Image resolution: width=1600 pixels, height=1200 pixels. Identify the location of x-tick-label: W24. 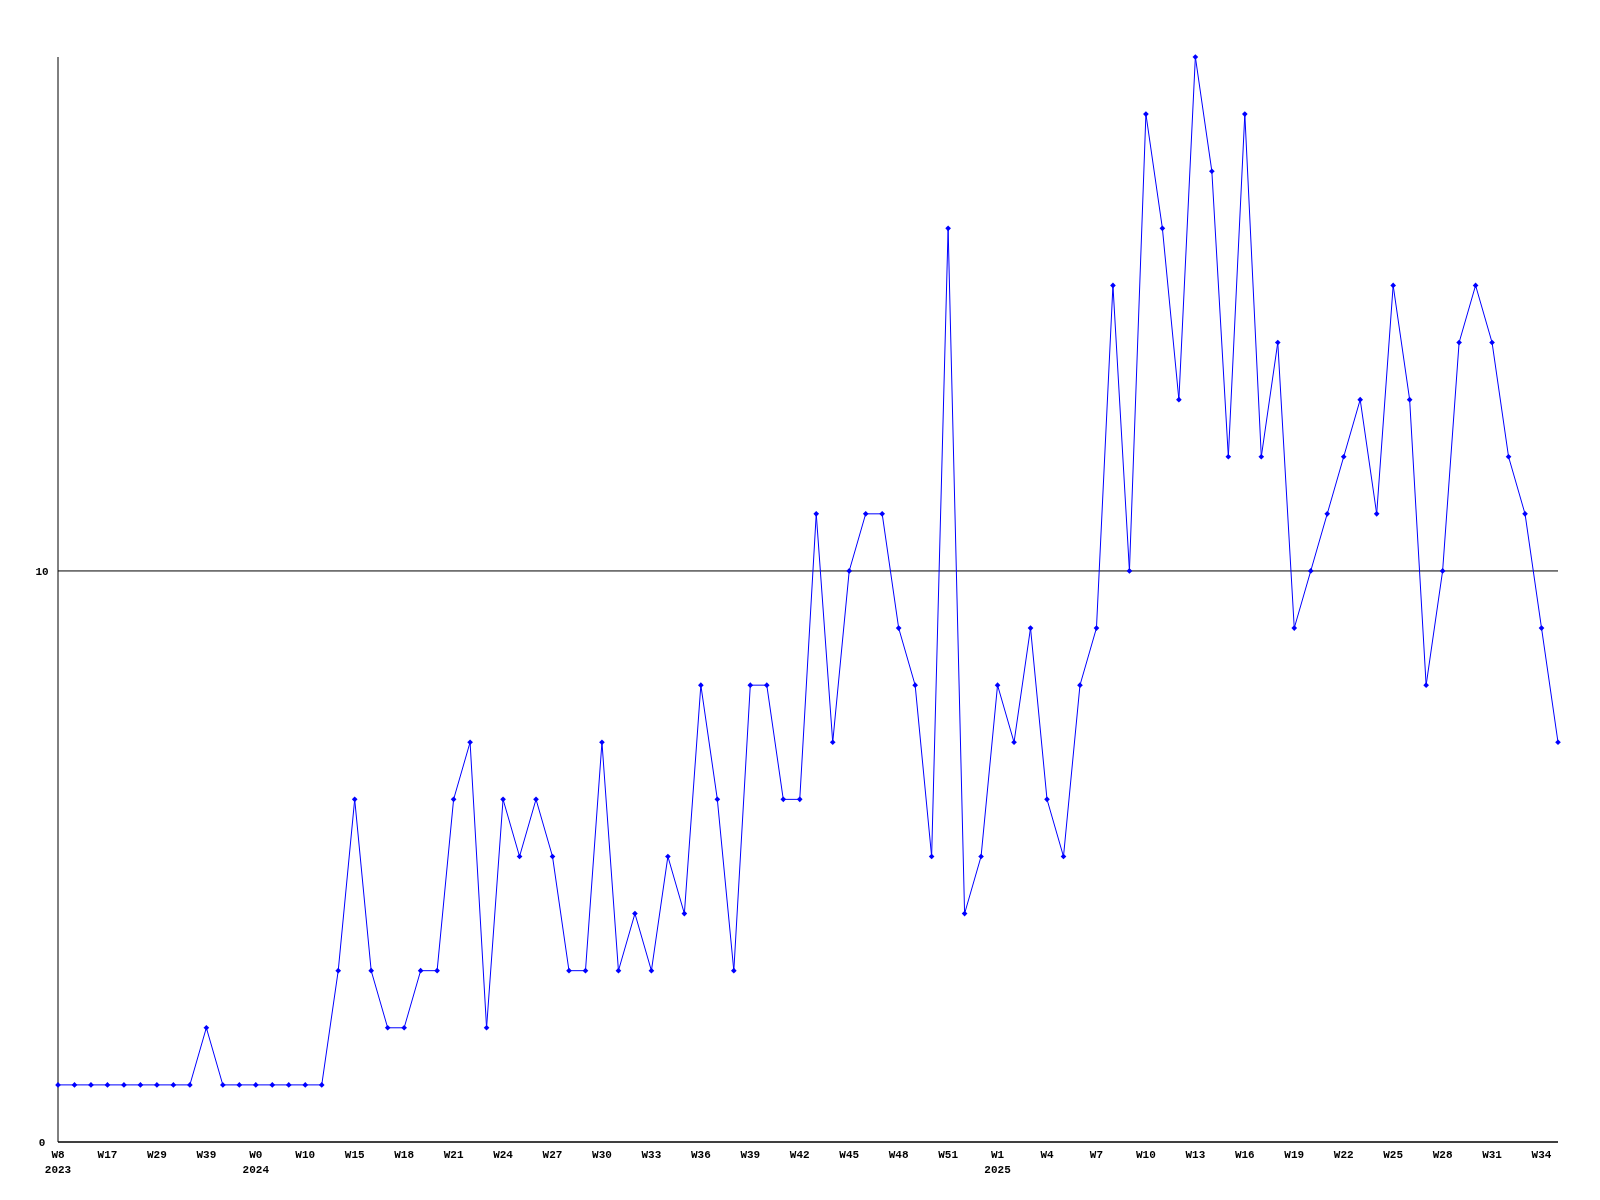
(503, 1155).